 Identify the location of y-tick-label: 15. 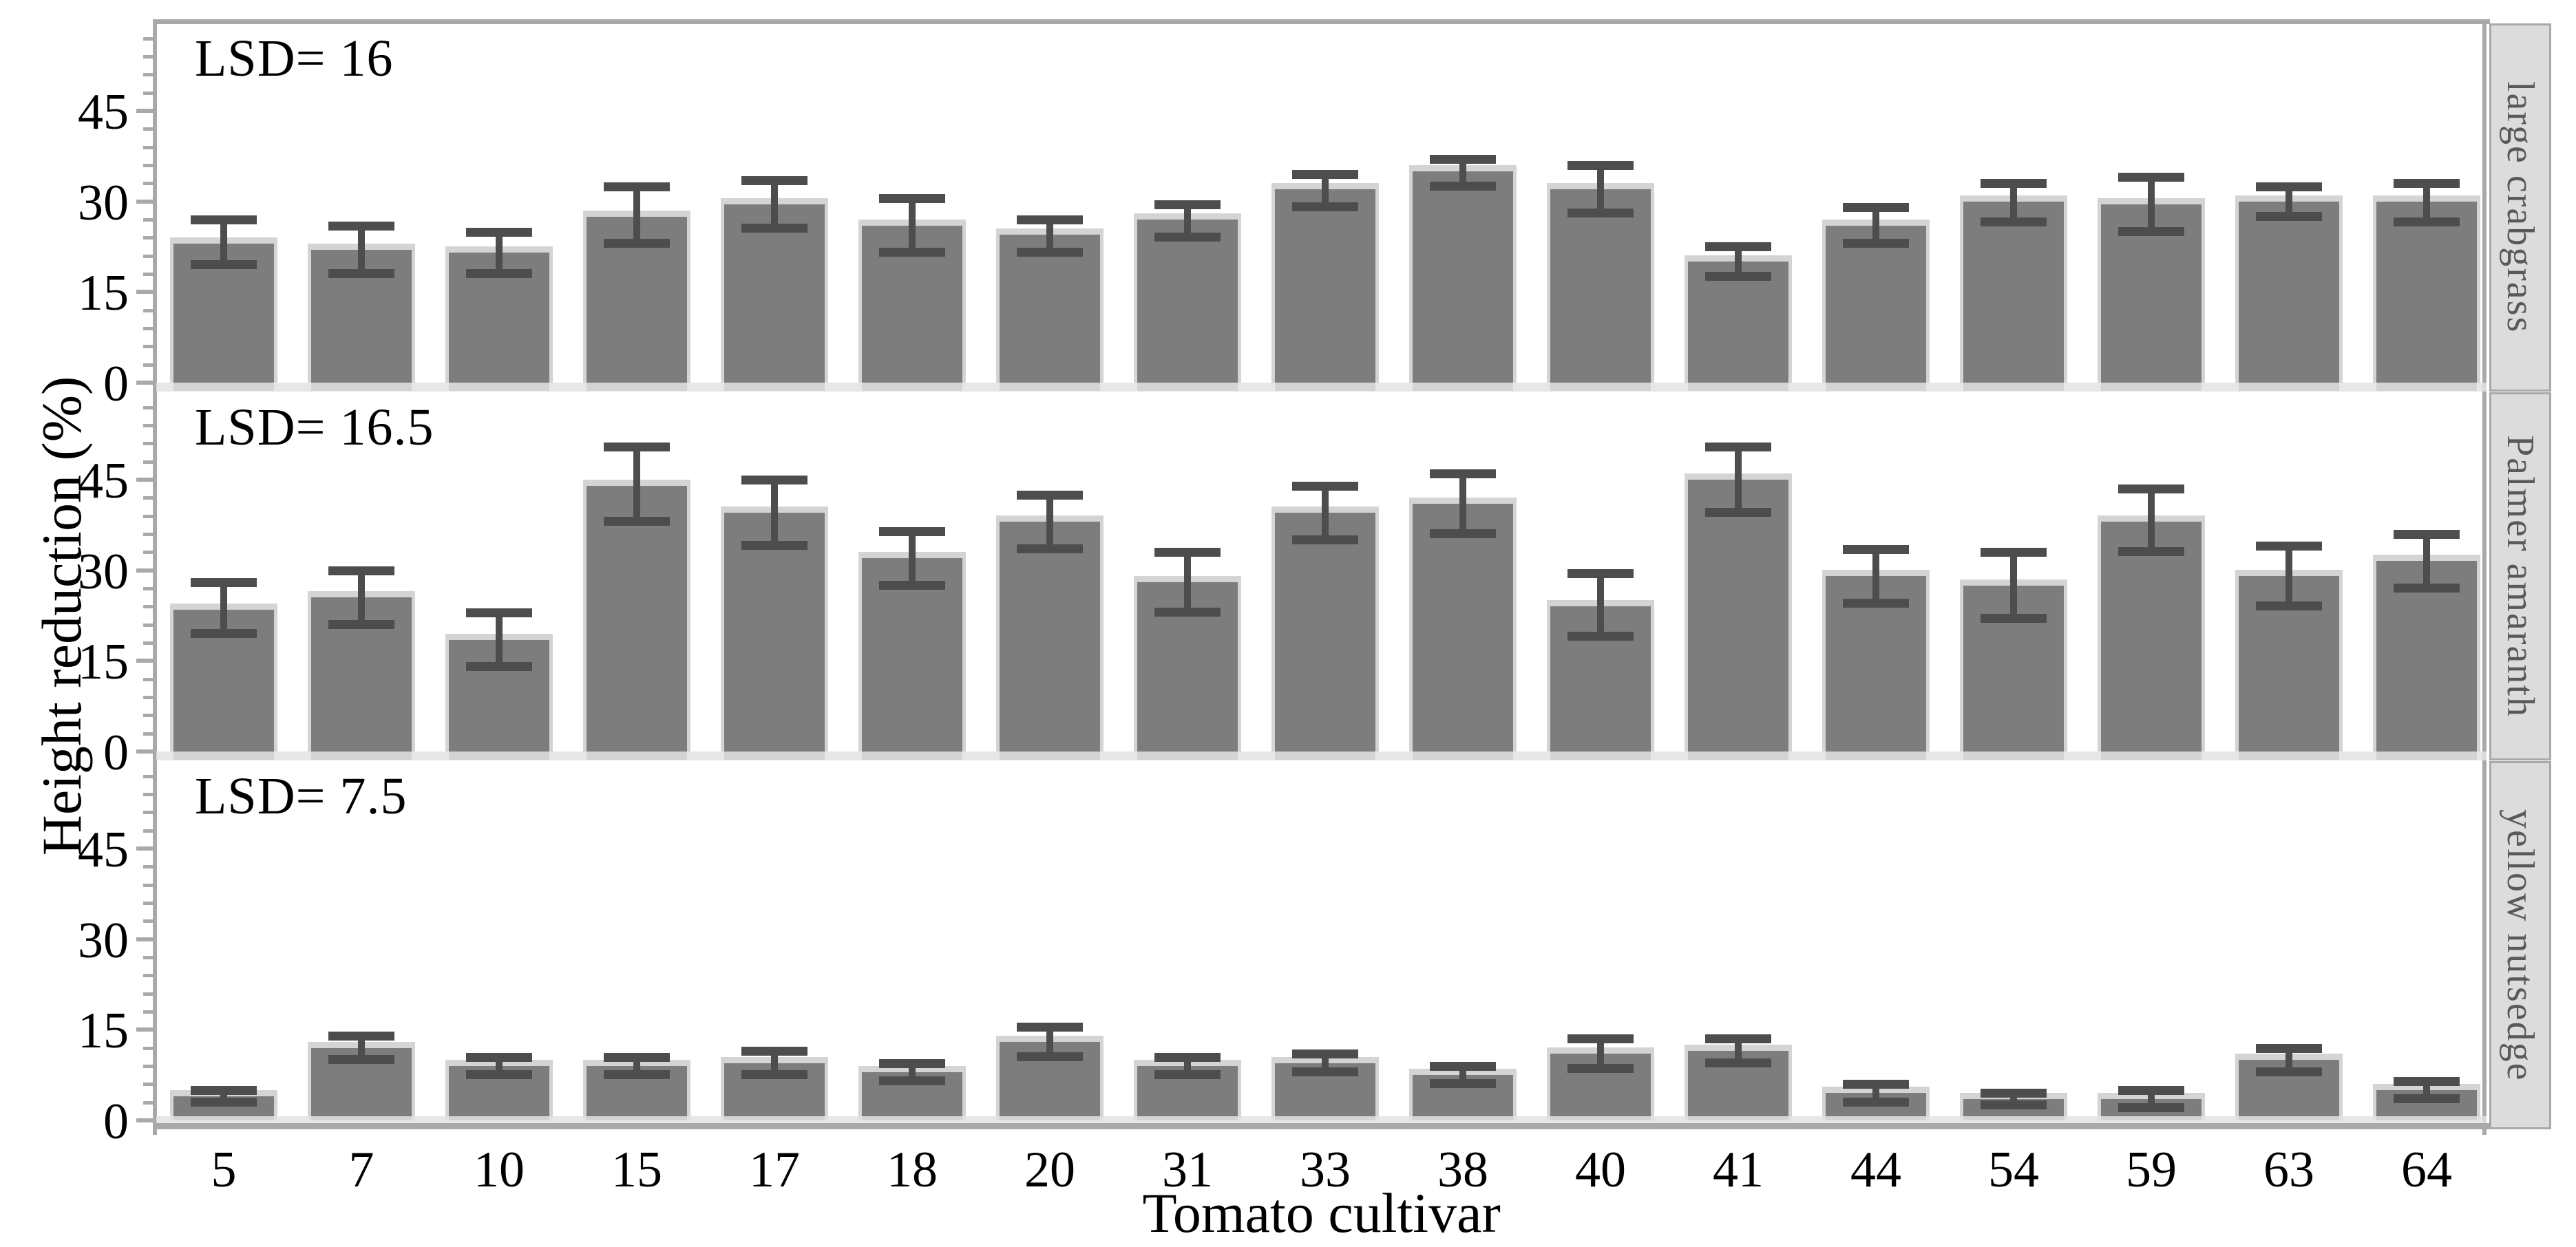
(104, 1031).